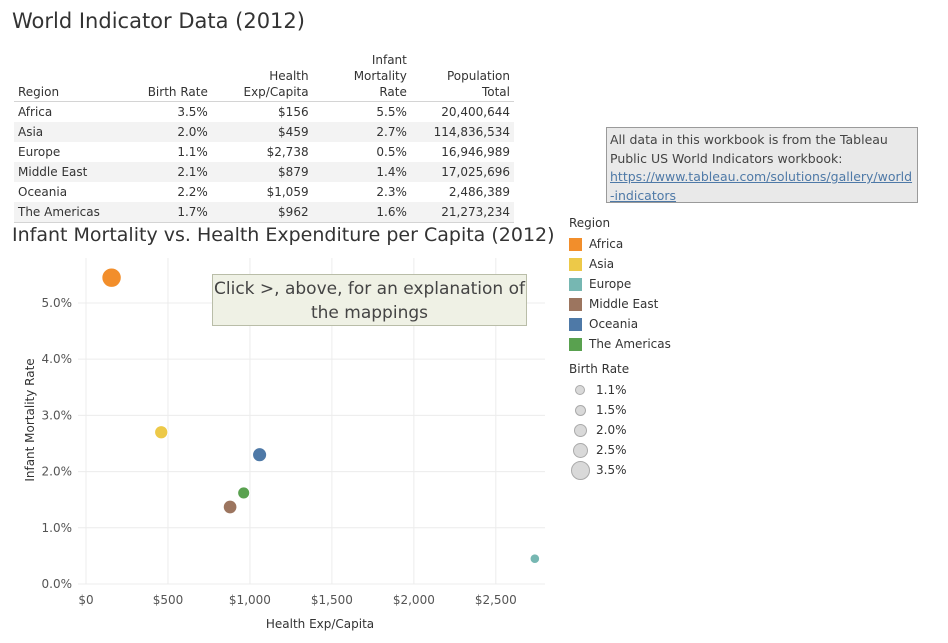 The height and width of the screenshot is (643, 948). Describe the element at coordinates (161, 432) in the screenshot. I see `data-point-asia` at that location.